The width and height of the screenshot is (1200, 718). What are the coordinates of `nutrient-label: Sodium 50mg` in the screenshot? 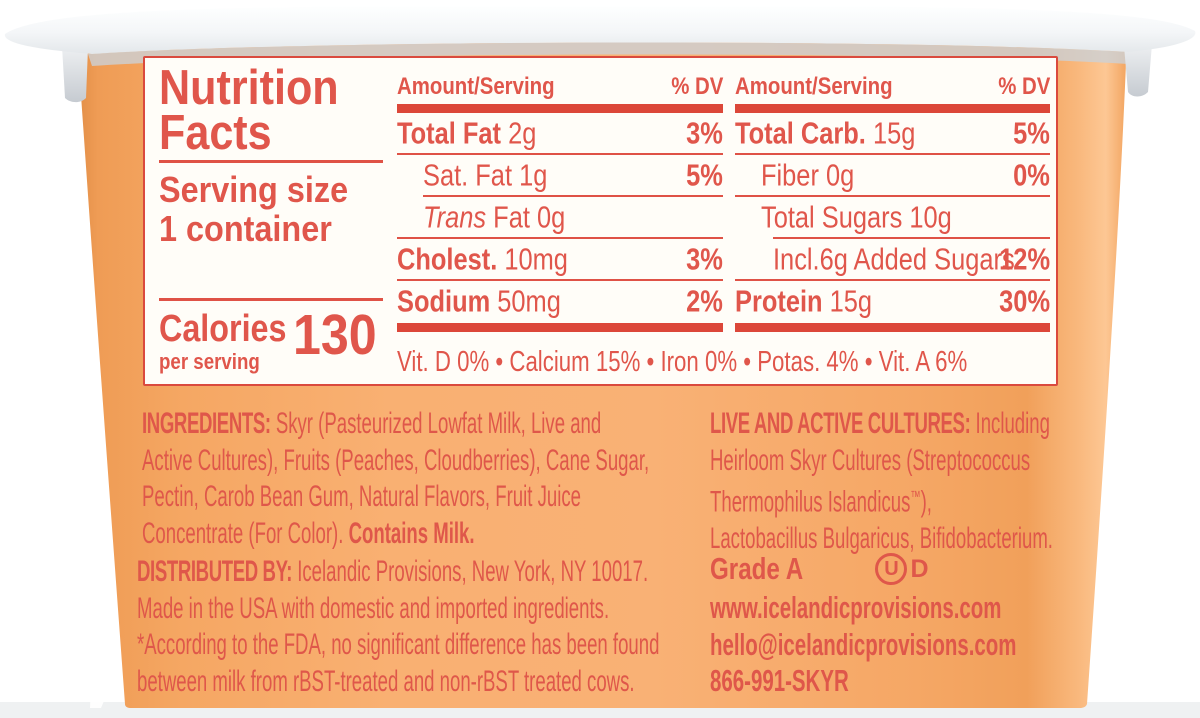 It's located at (479, 301).